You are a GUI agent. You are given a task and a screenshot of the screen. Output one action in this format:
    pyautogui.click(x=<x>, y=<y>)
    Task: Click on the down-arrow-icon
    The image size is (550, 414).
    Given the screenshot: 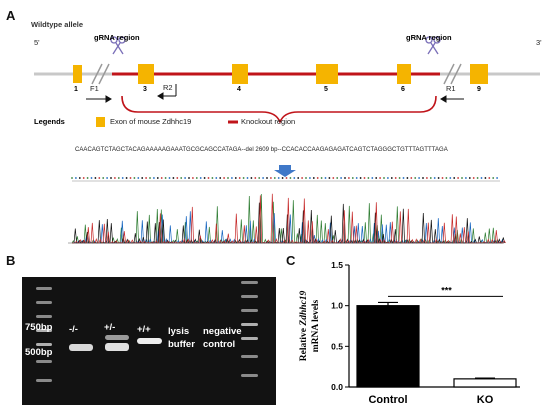 What is the action you would take?
    pyautogui.click(x=285, y=171)
    